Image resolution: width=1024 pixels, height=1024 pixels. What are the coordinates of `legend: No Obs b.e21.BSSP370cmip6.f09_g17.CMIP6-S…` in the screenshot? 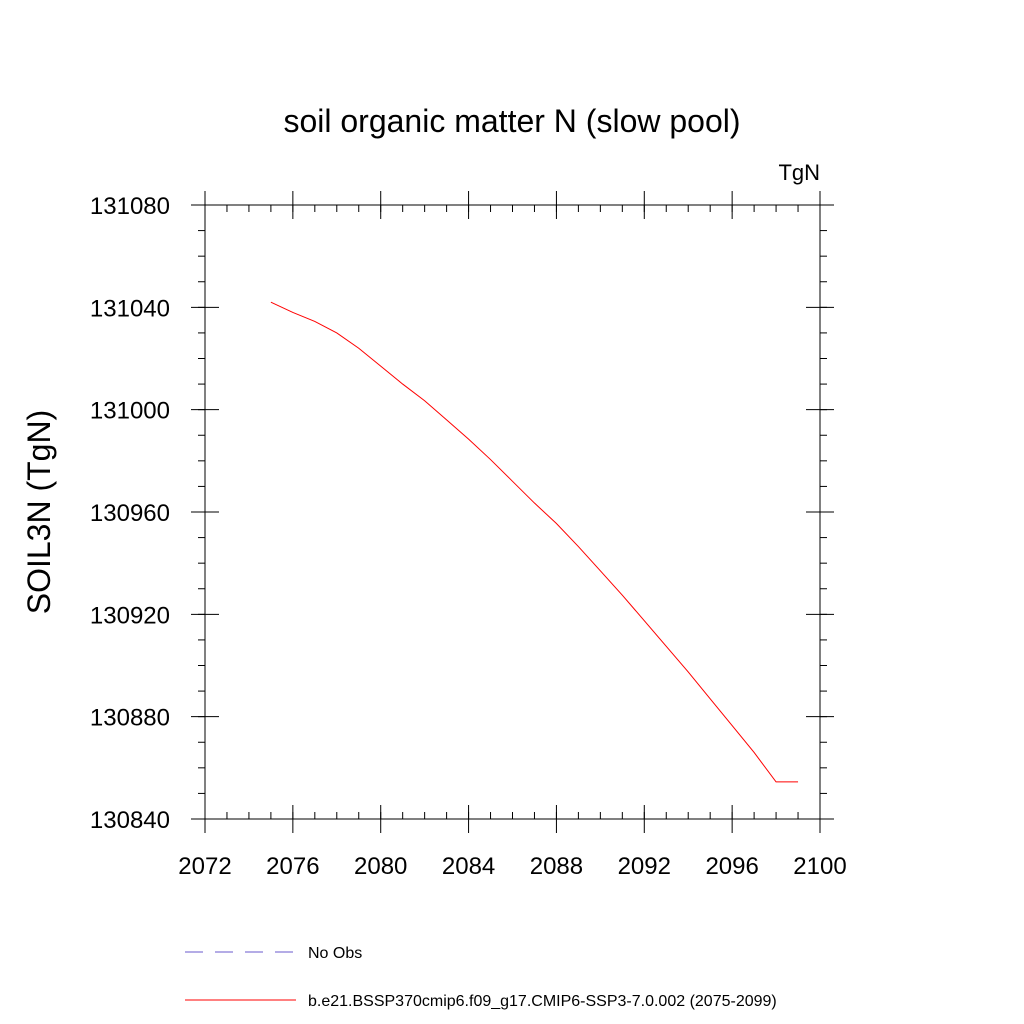 It's located at (481, 977).